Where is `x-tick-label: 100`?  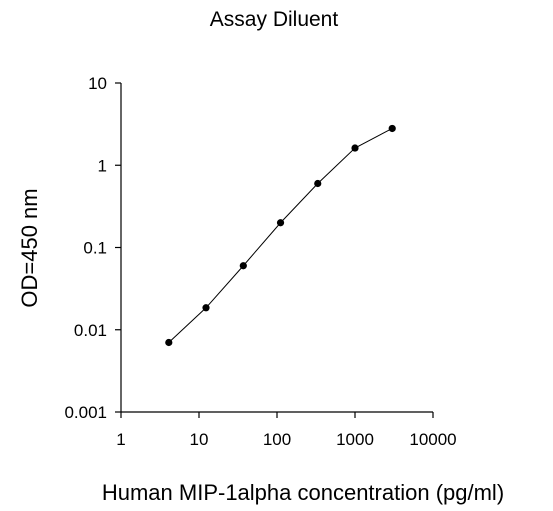
x-tick-label: 100 is located at coordinates (277, 439).